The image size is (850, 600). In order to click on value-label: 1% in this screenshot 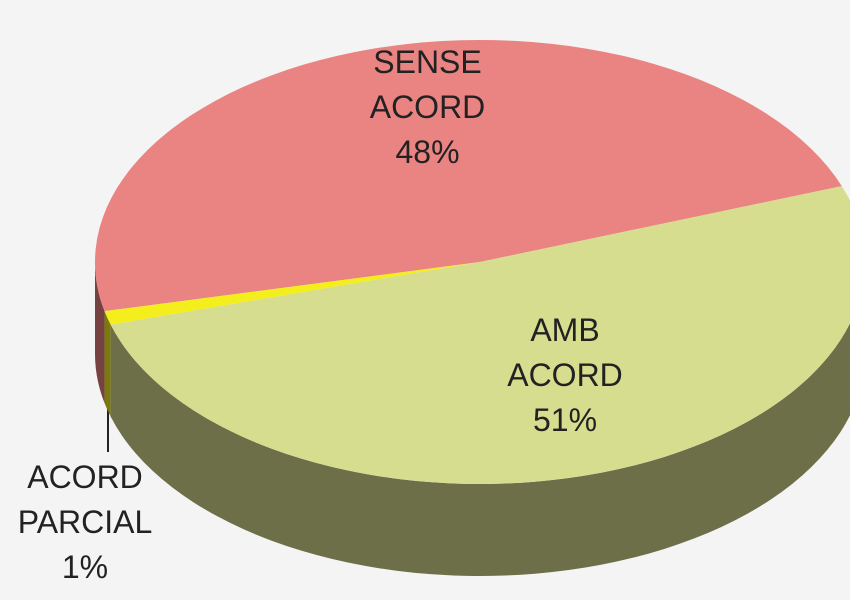, I will do `click(85, 567)`.